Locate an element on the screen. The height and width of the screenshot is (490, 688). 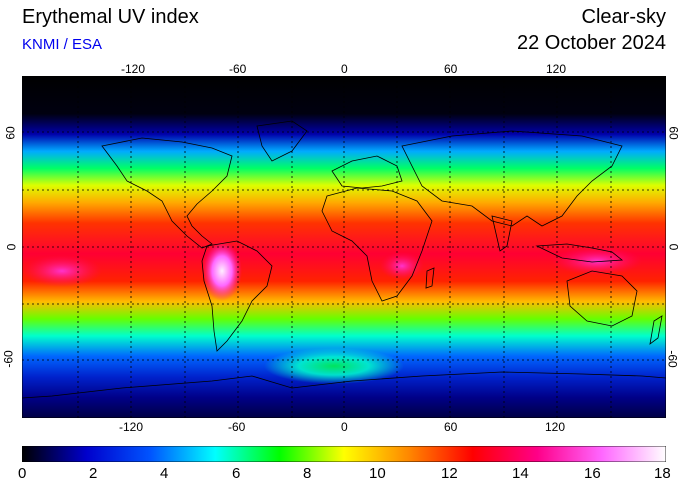
lat-tick-right: -60 is located at coordinates (672, 359).